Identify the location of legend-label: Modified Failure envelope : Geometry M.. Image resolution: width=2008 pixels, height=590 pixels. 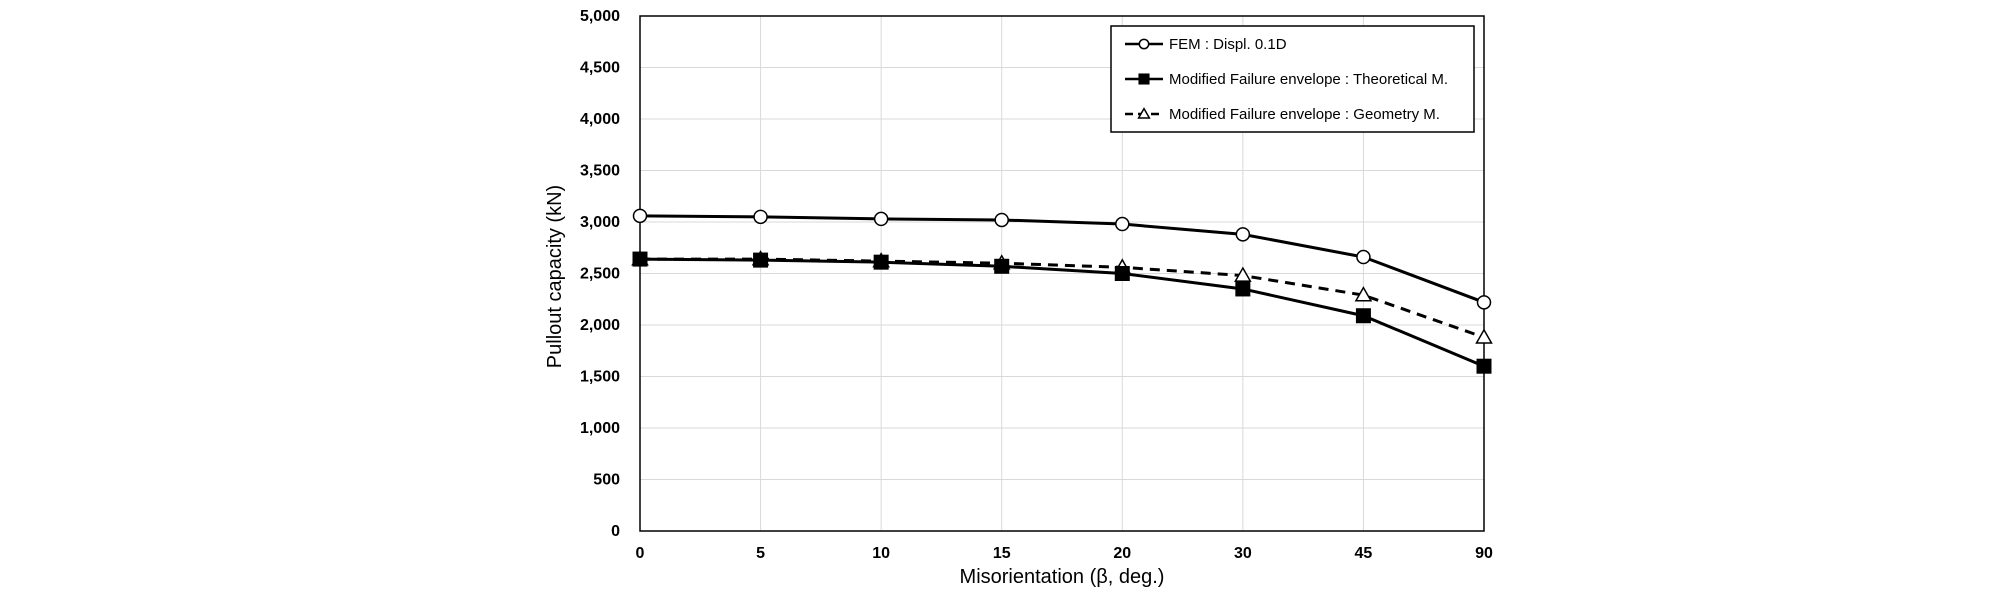
(1304, 114).